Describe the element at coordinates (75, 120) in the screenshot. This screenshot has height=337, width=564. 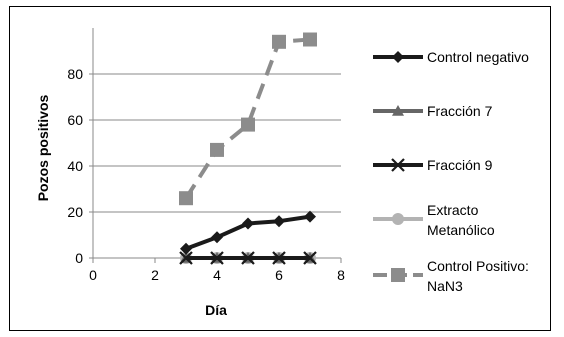
I see `y-tick-label: 60` at that location.